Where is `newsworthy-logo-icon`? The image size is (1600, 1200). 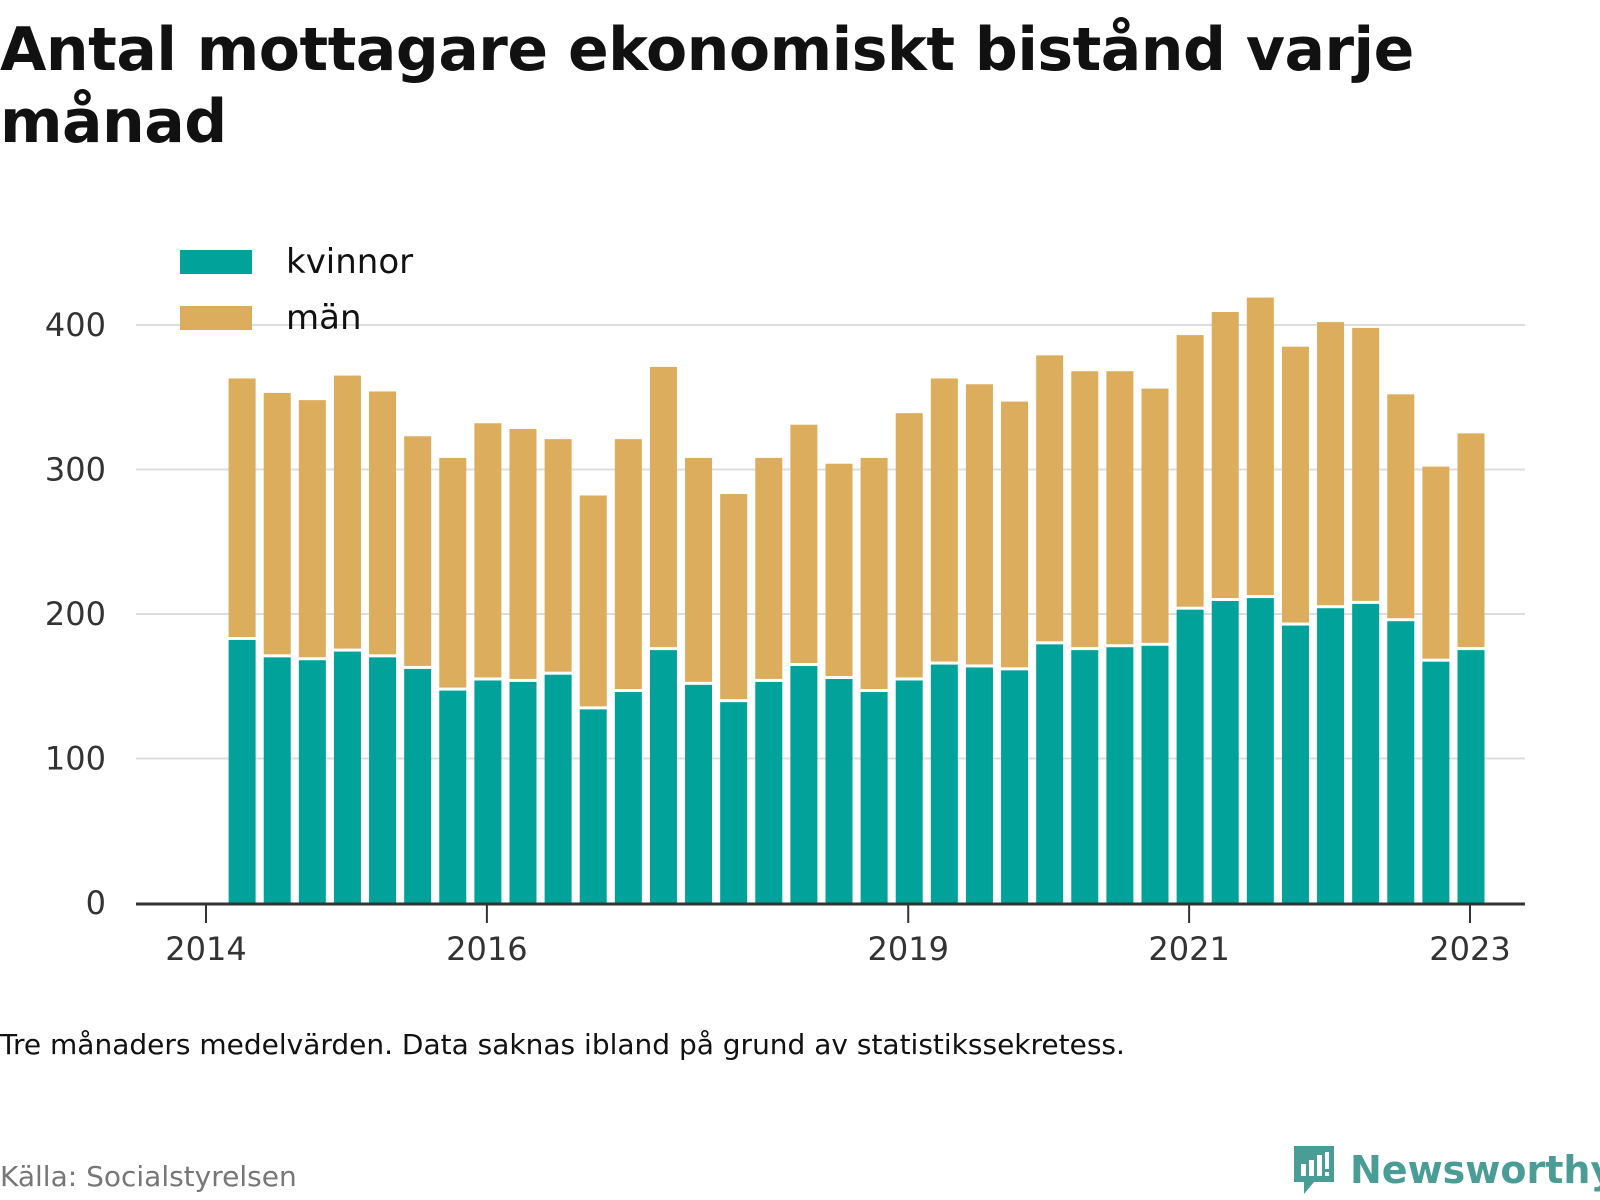 newsworthy-logo-icon is located at coordinates (1314, 1170).